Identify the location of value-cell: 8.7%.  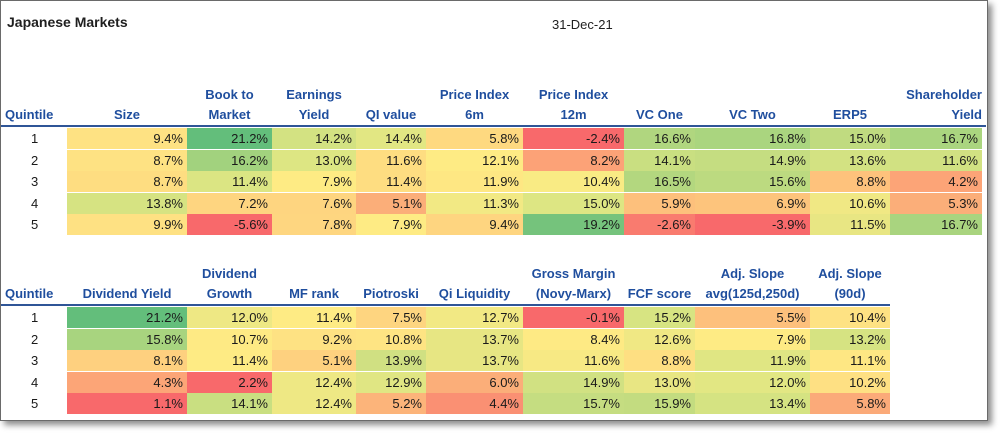
(127, 160).